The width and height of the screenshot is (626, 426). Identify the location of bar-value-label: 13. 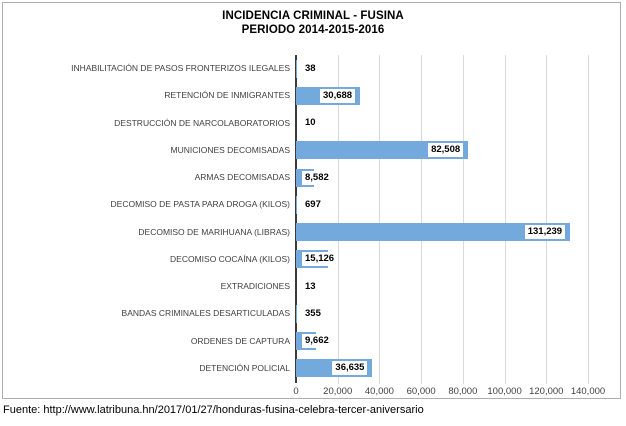
(310, 286).